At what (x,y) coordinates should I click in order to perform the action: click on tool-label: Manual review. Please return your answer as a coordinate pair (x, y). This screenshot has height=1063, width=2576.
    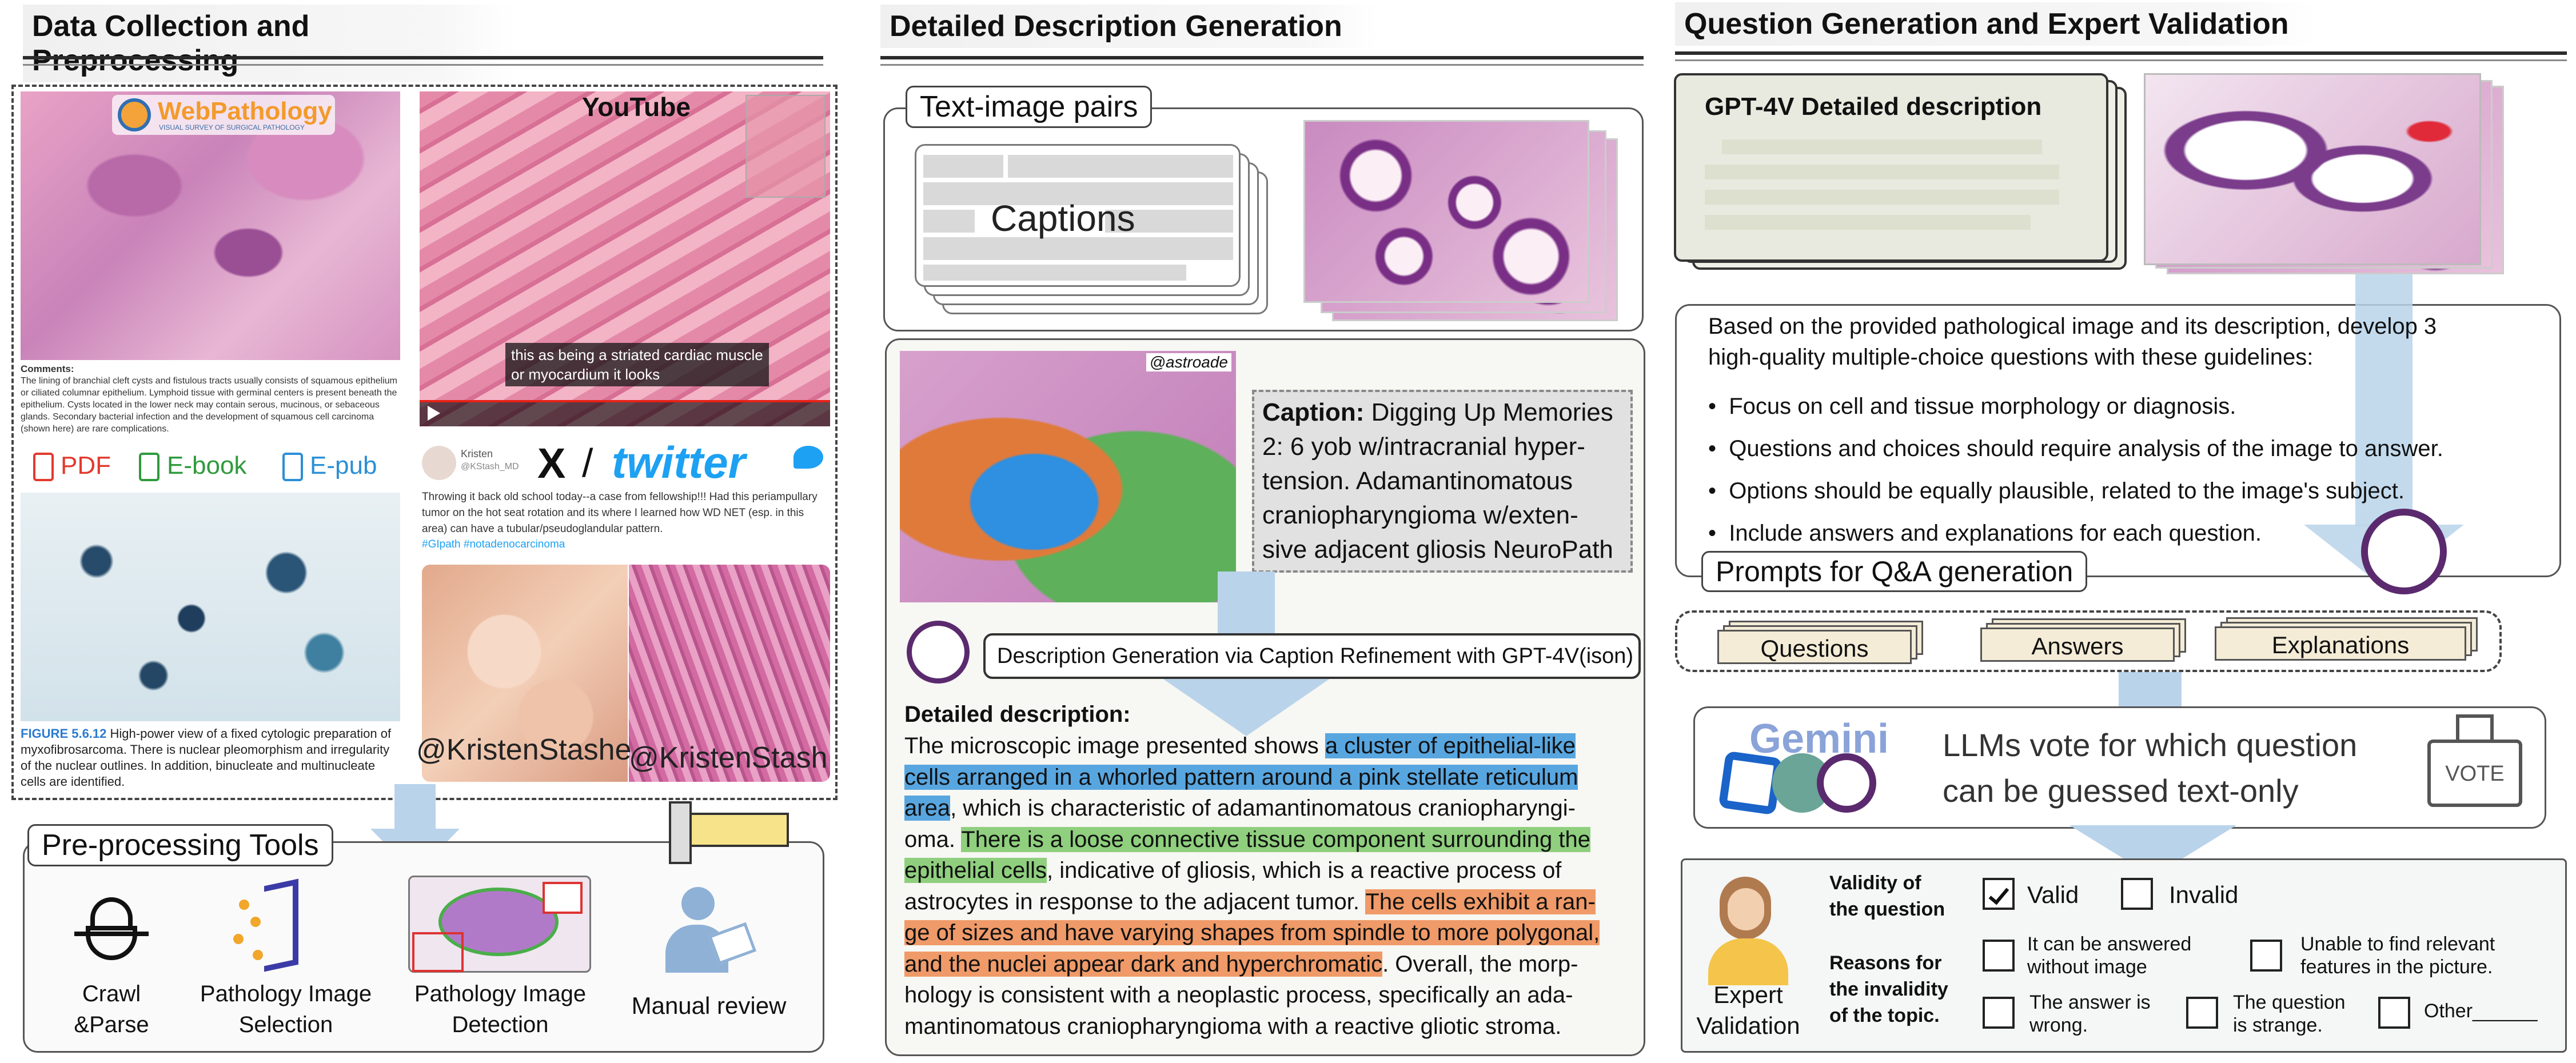
    Looking at the image, I should click on (709, 1006).